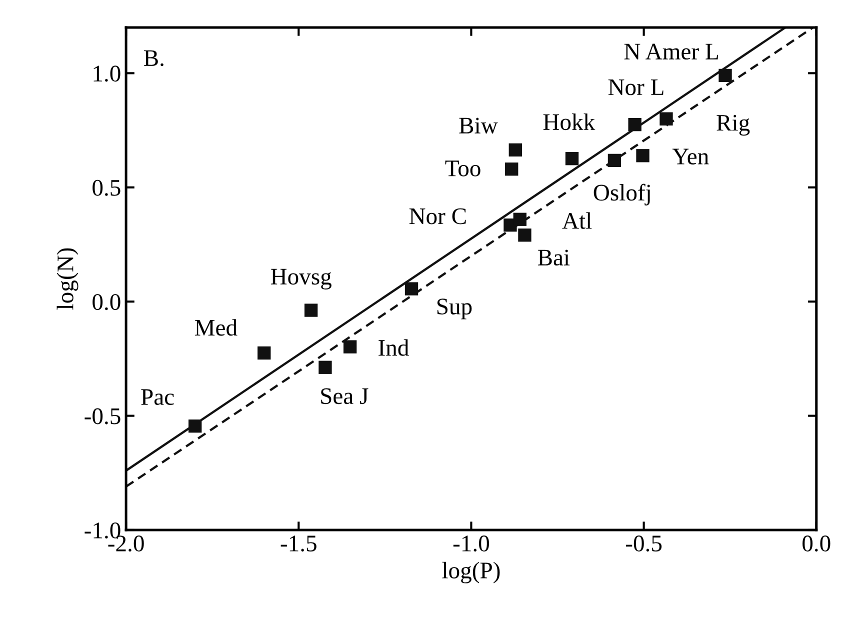 The image size is (846, 625). What do you see at coordinates (106, 188) in the screenshot?
I see `y-tick-label: 0.5` at bounding box center [106, 188].